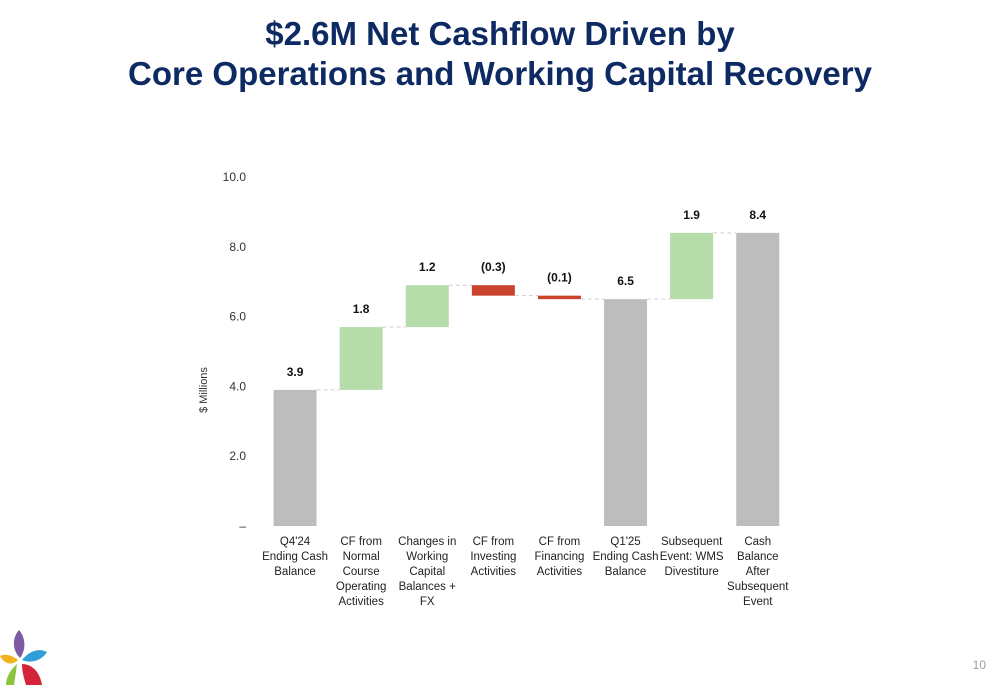 This screenshot has height=685, width=1000. I want to click on category-label: Q1'25 Ending Cash Balance, so click(626, 557).